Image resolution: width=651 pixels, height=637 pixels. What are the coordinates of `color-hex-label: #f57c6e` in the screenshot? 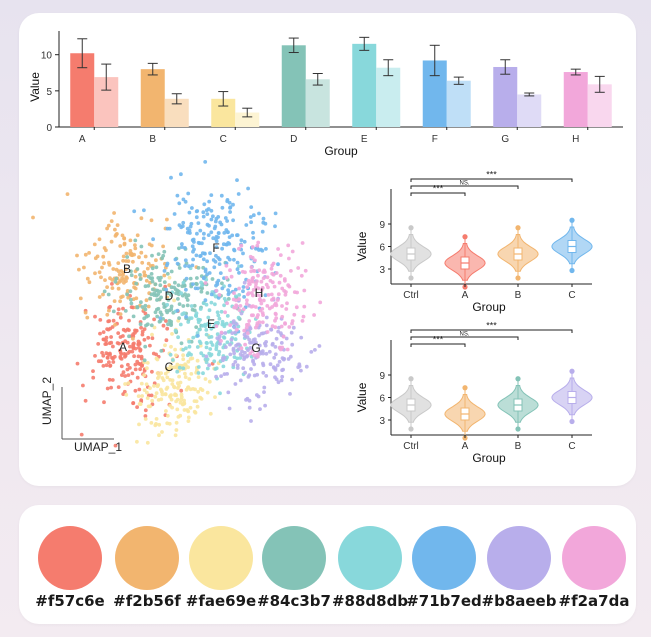 It's located at (70, 601).